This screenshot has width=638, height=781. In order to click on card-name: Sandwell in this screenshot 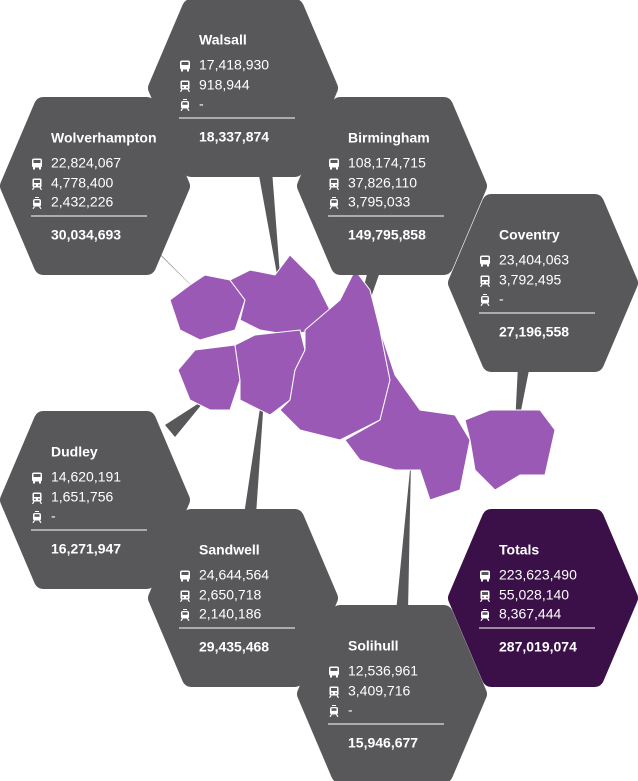, I will do `click(229, 550)`.